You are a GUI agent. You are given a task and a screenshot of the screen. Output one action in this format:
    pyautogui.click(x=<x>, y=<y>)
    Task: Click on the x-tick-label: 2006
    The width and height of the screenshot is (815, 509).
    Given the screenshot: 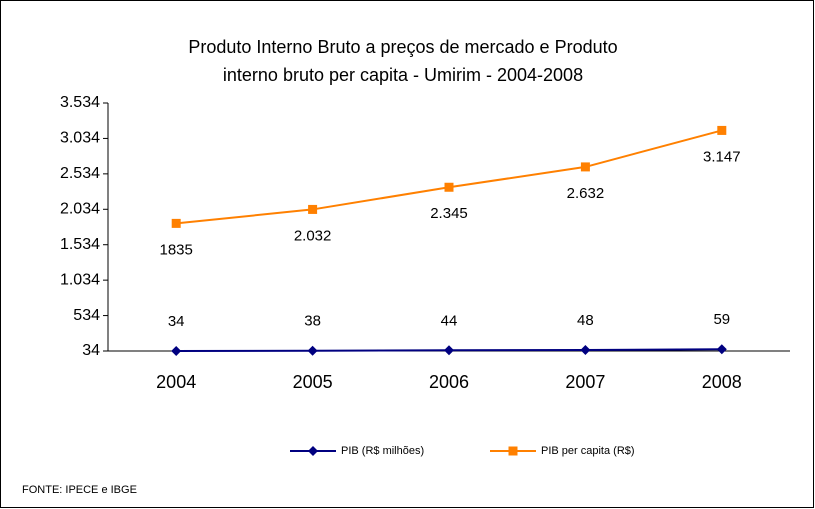 What is the action you would take?
    pyautogui.click(x=449, y=382)
    